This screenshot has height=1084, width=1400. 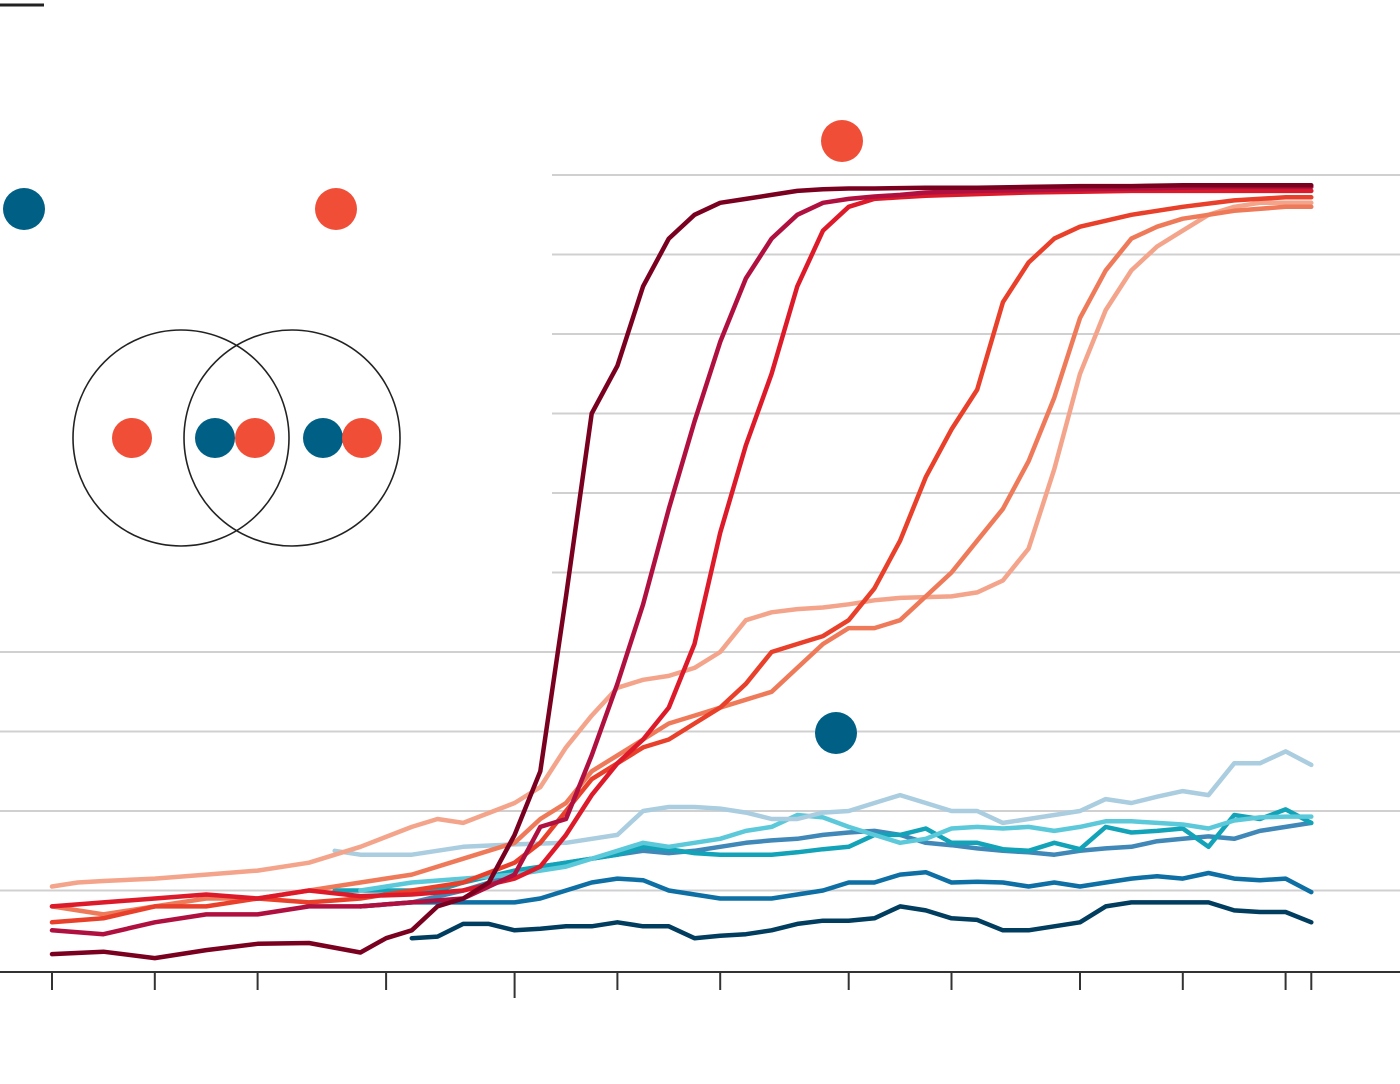 What do you see at coordinates (181, 438) in the screenshot?
I see `venn-circle-left` at bounding box center [181, 438].